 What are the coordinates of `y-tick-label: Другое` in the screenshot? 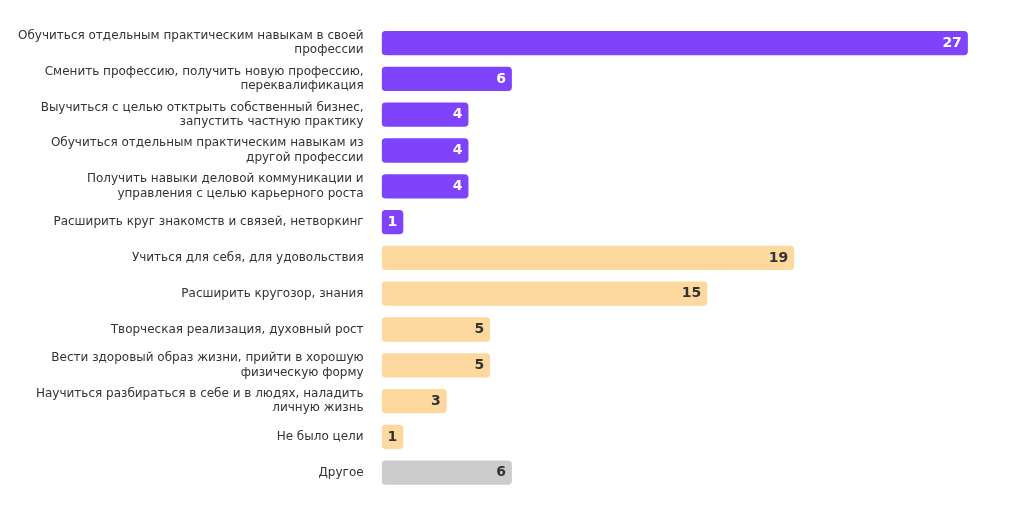 It's located at (341, 471).